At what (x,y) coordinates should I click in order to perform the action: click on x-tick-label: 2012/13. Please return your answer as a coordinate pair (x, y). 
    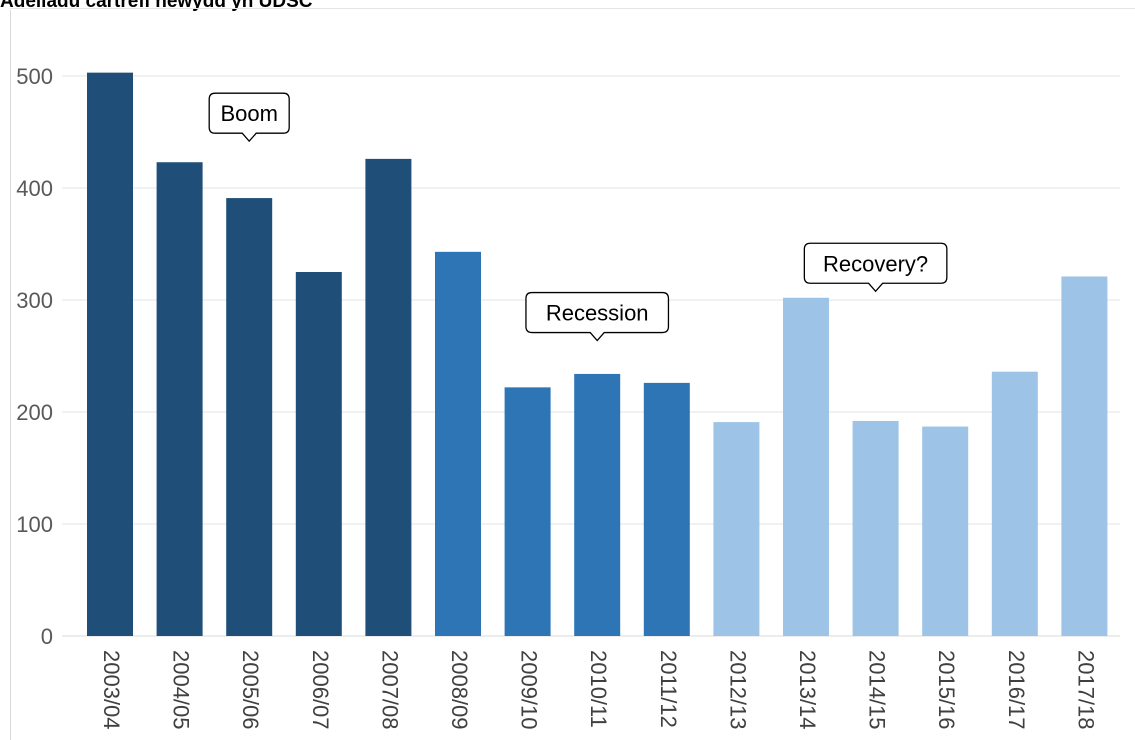
    Looking at the image, I should click on (737, 690).